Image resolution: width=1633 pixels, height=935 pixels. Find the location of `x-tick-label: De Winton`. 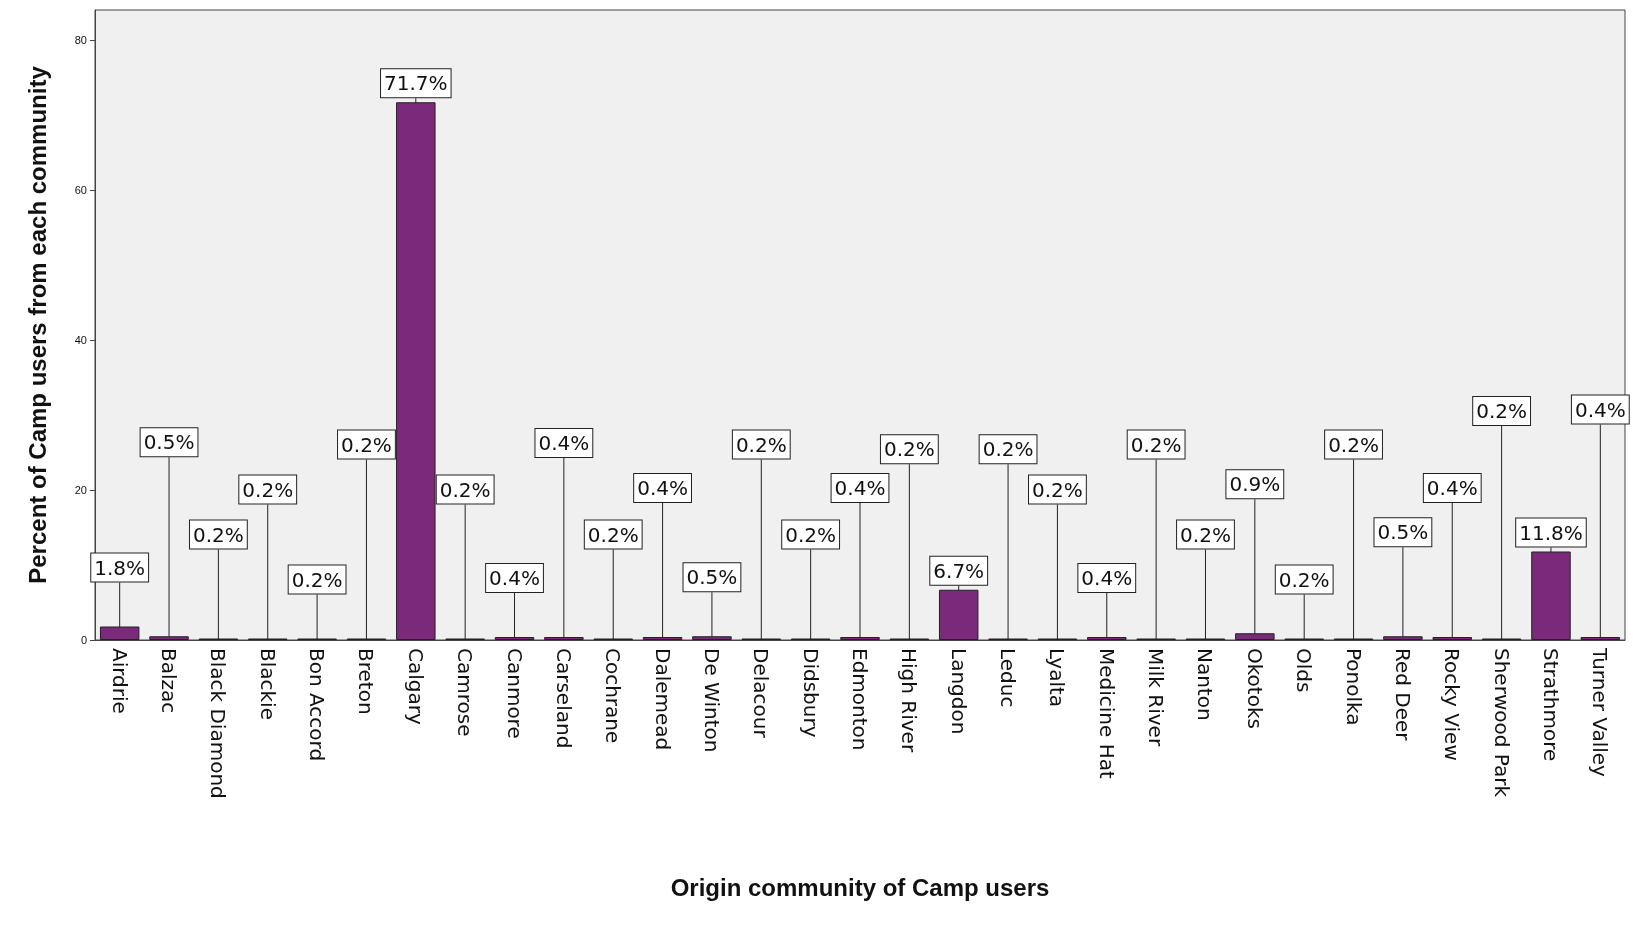

x-tick-label: De Winton is located at coordinates (711, 700).